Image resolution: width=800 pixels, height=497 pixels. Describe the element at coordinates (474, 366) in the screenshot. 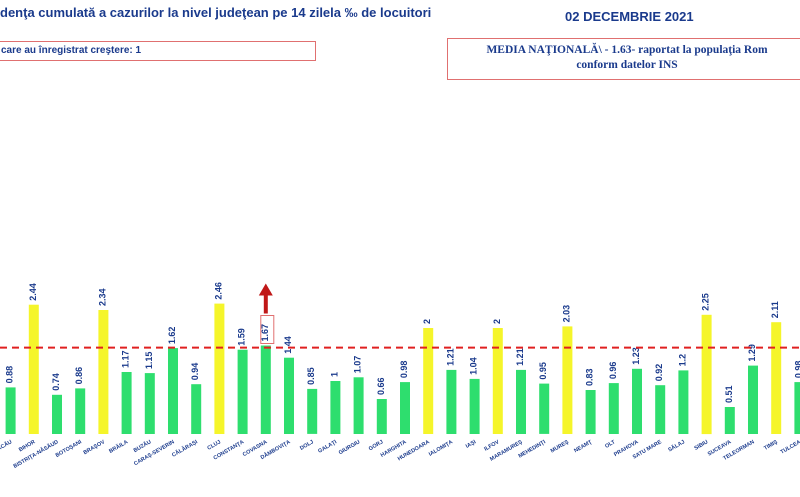

I see `value-label-iasi: 1.04` at that location.